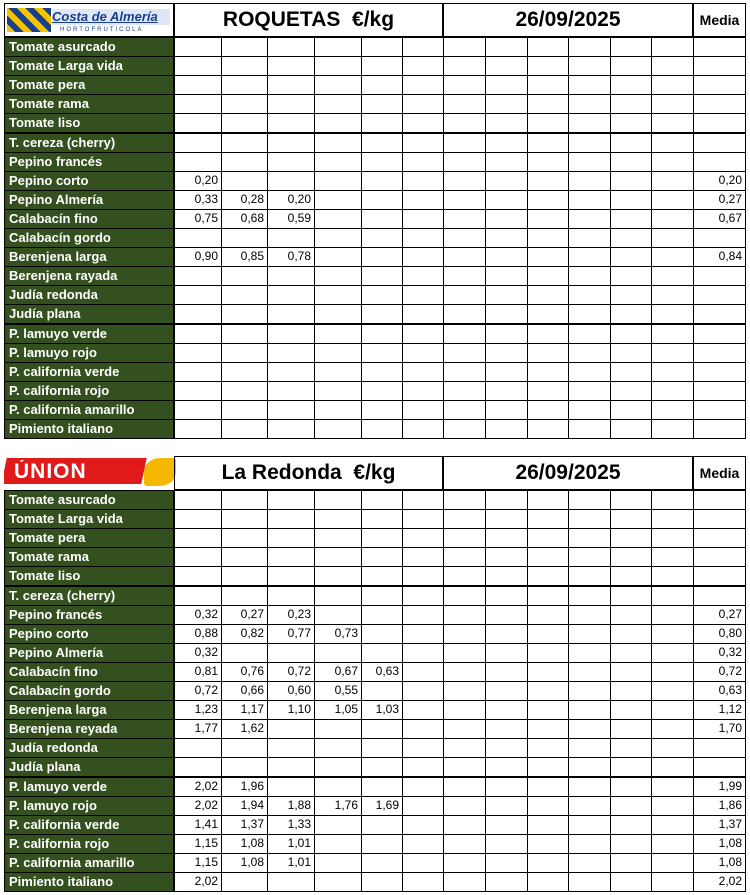 This screenshot has width=750, height=895. Describe the element at coordinates (291, 843) in the screenshot. I see `price-cell: 1,01` at that location.